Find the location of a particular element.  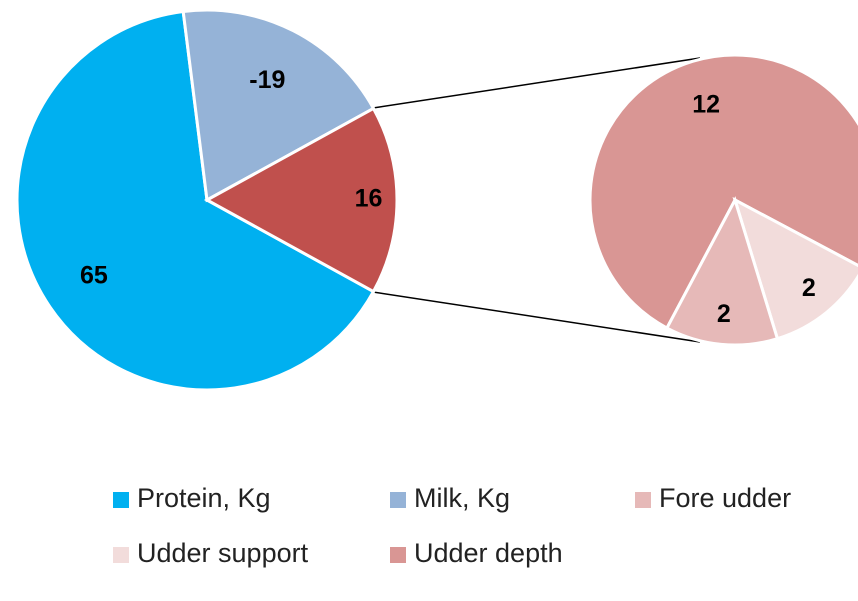

legend-label: Udder support is located at coordinates (223, 553).